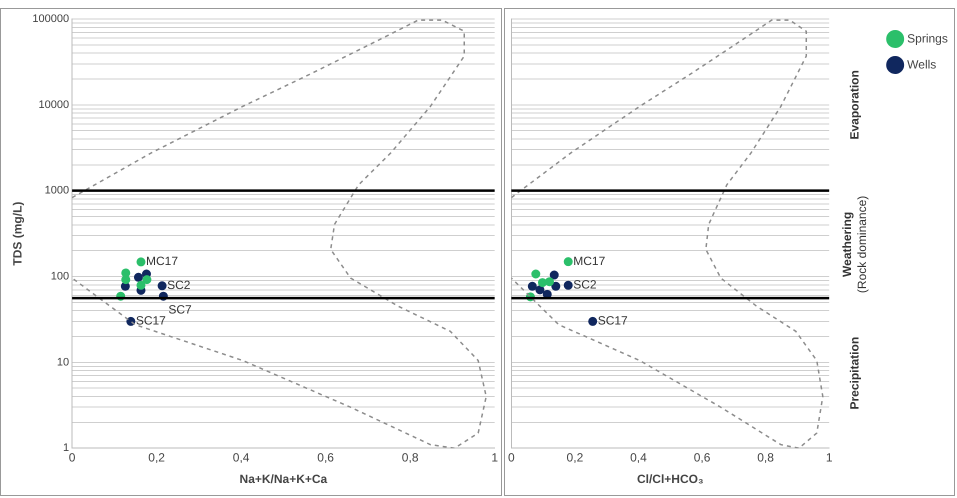 This screenshot has width=957, height=498. What do you see at coordinates (180, 309) in the screenshot?
I see `annotation: SC7` at bounding box center [180, 309].